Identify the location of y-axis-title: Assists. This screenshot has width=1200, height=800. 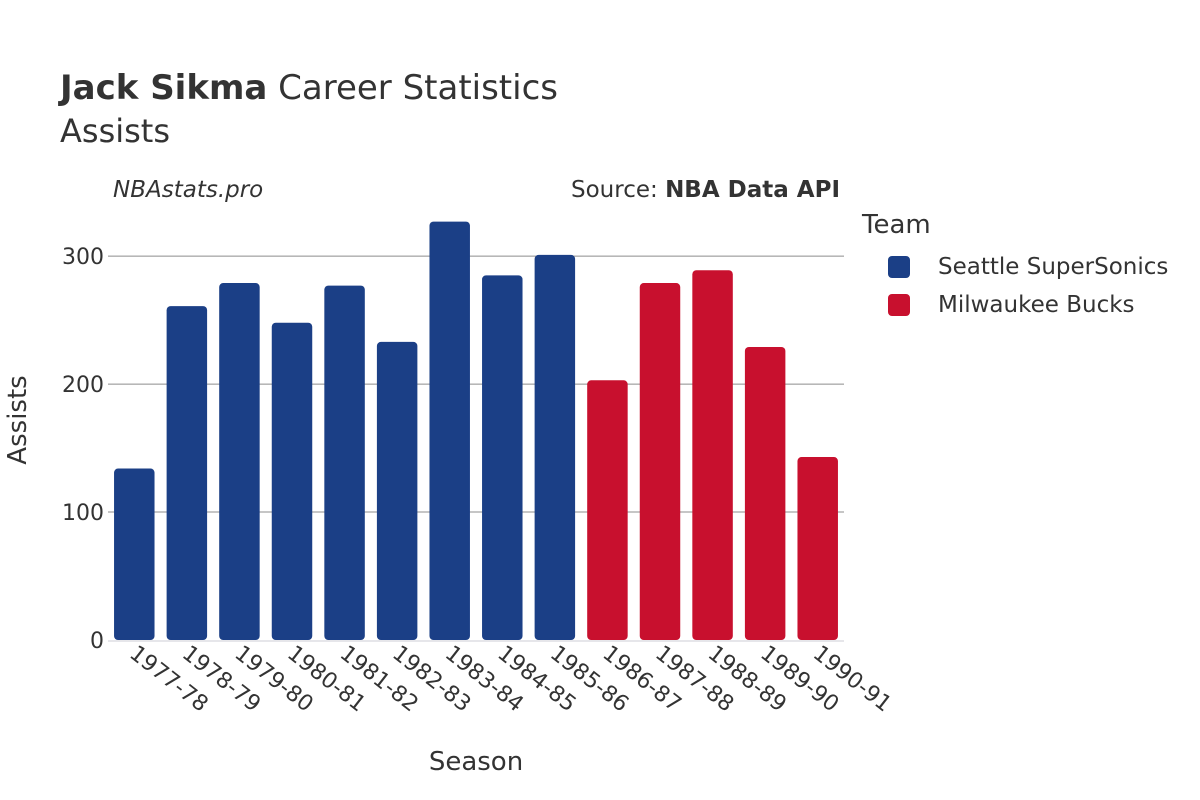
(18, 419).